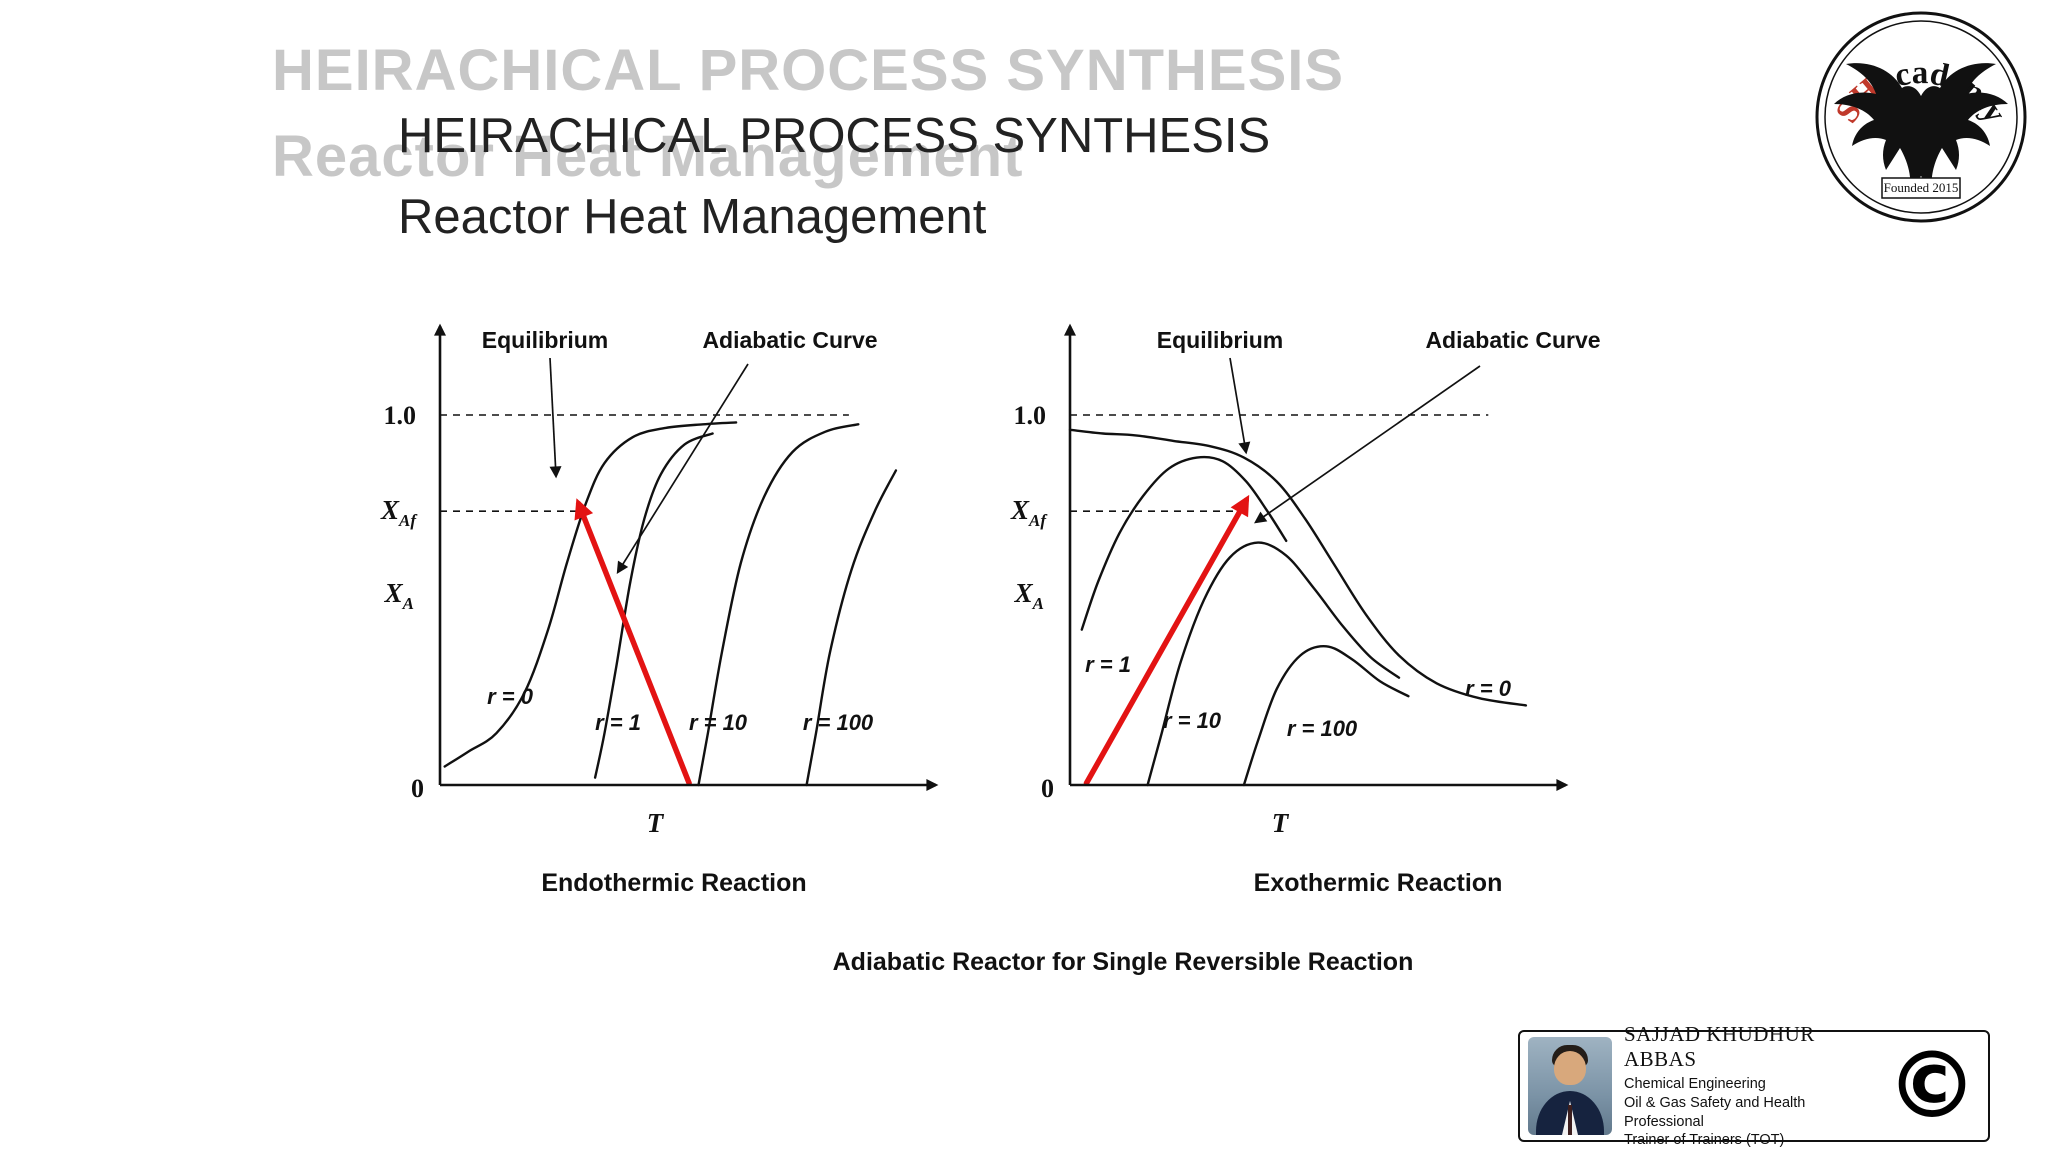  What do you see at coordinates (1378, 883) in the screenshot?
I see `exothermic-caption: Exothermic Reaction` at bounding box center [1378, 883].